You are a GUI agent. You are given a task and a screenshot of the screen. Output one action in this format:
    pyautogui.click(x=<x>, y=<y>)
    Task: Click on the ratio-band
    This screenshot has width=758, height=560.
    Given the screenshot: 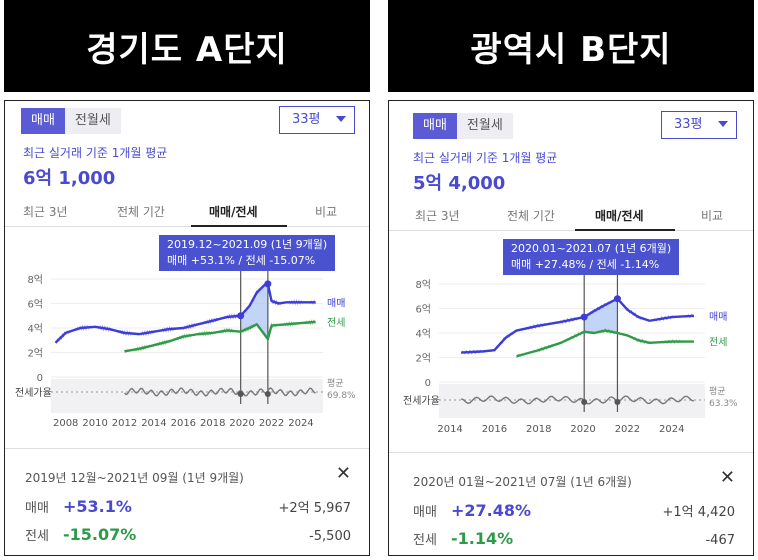 What is the action you would take?
    pyautogui.click(x=187, y=396)
    